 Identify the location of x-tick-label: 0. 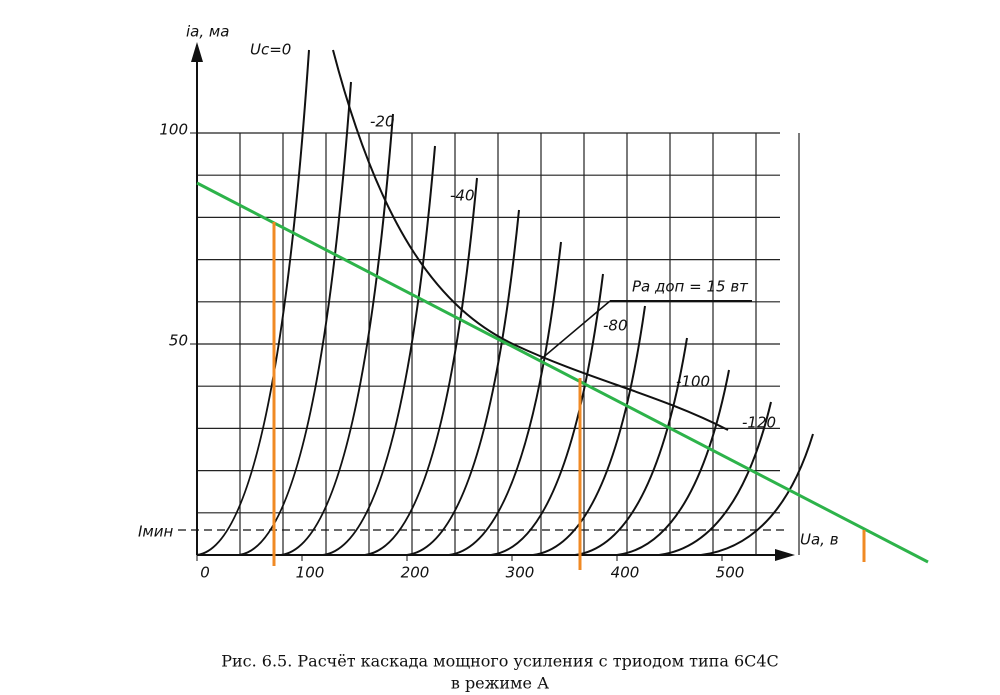
(205, 573).